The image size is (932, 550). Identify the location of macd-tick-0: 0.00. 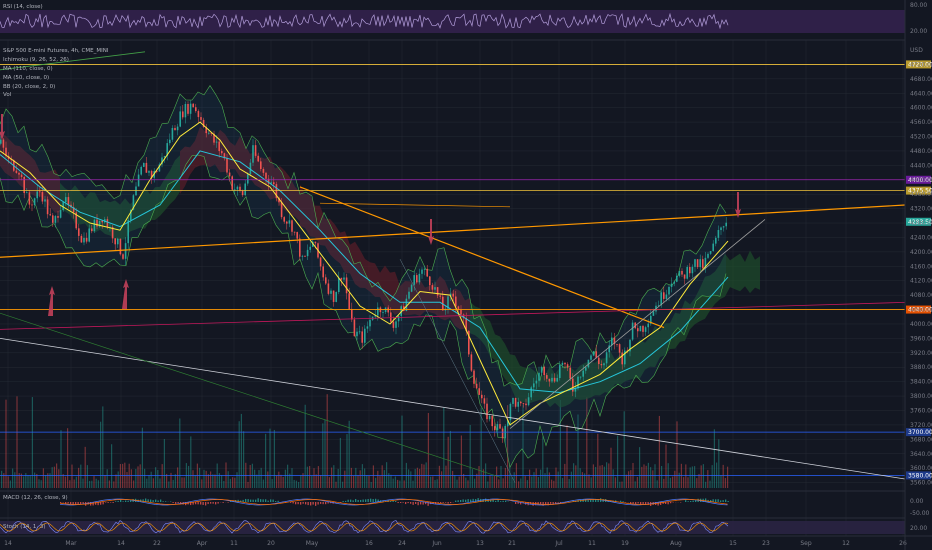
(917, 501).